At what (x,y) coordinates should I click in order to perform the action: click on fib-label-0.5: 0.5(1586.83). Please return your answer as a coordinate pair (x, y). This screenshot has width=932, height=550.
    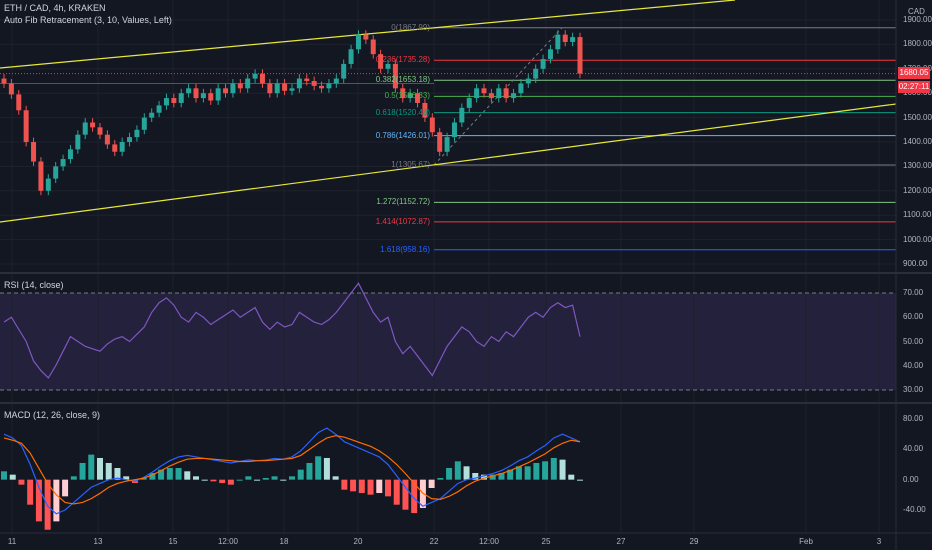
    Looking at the image, I should click on (407, 96).